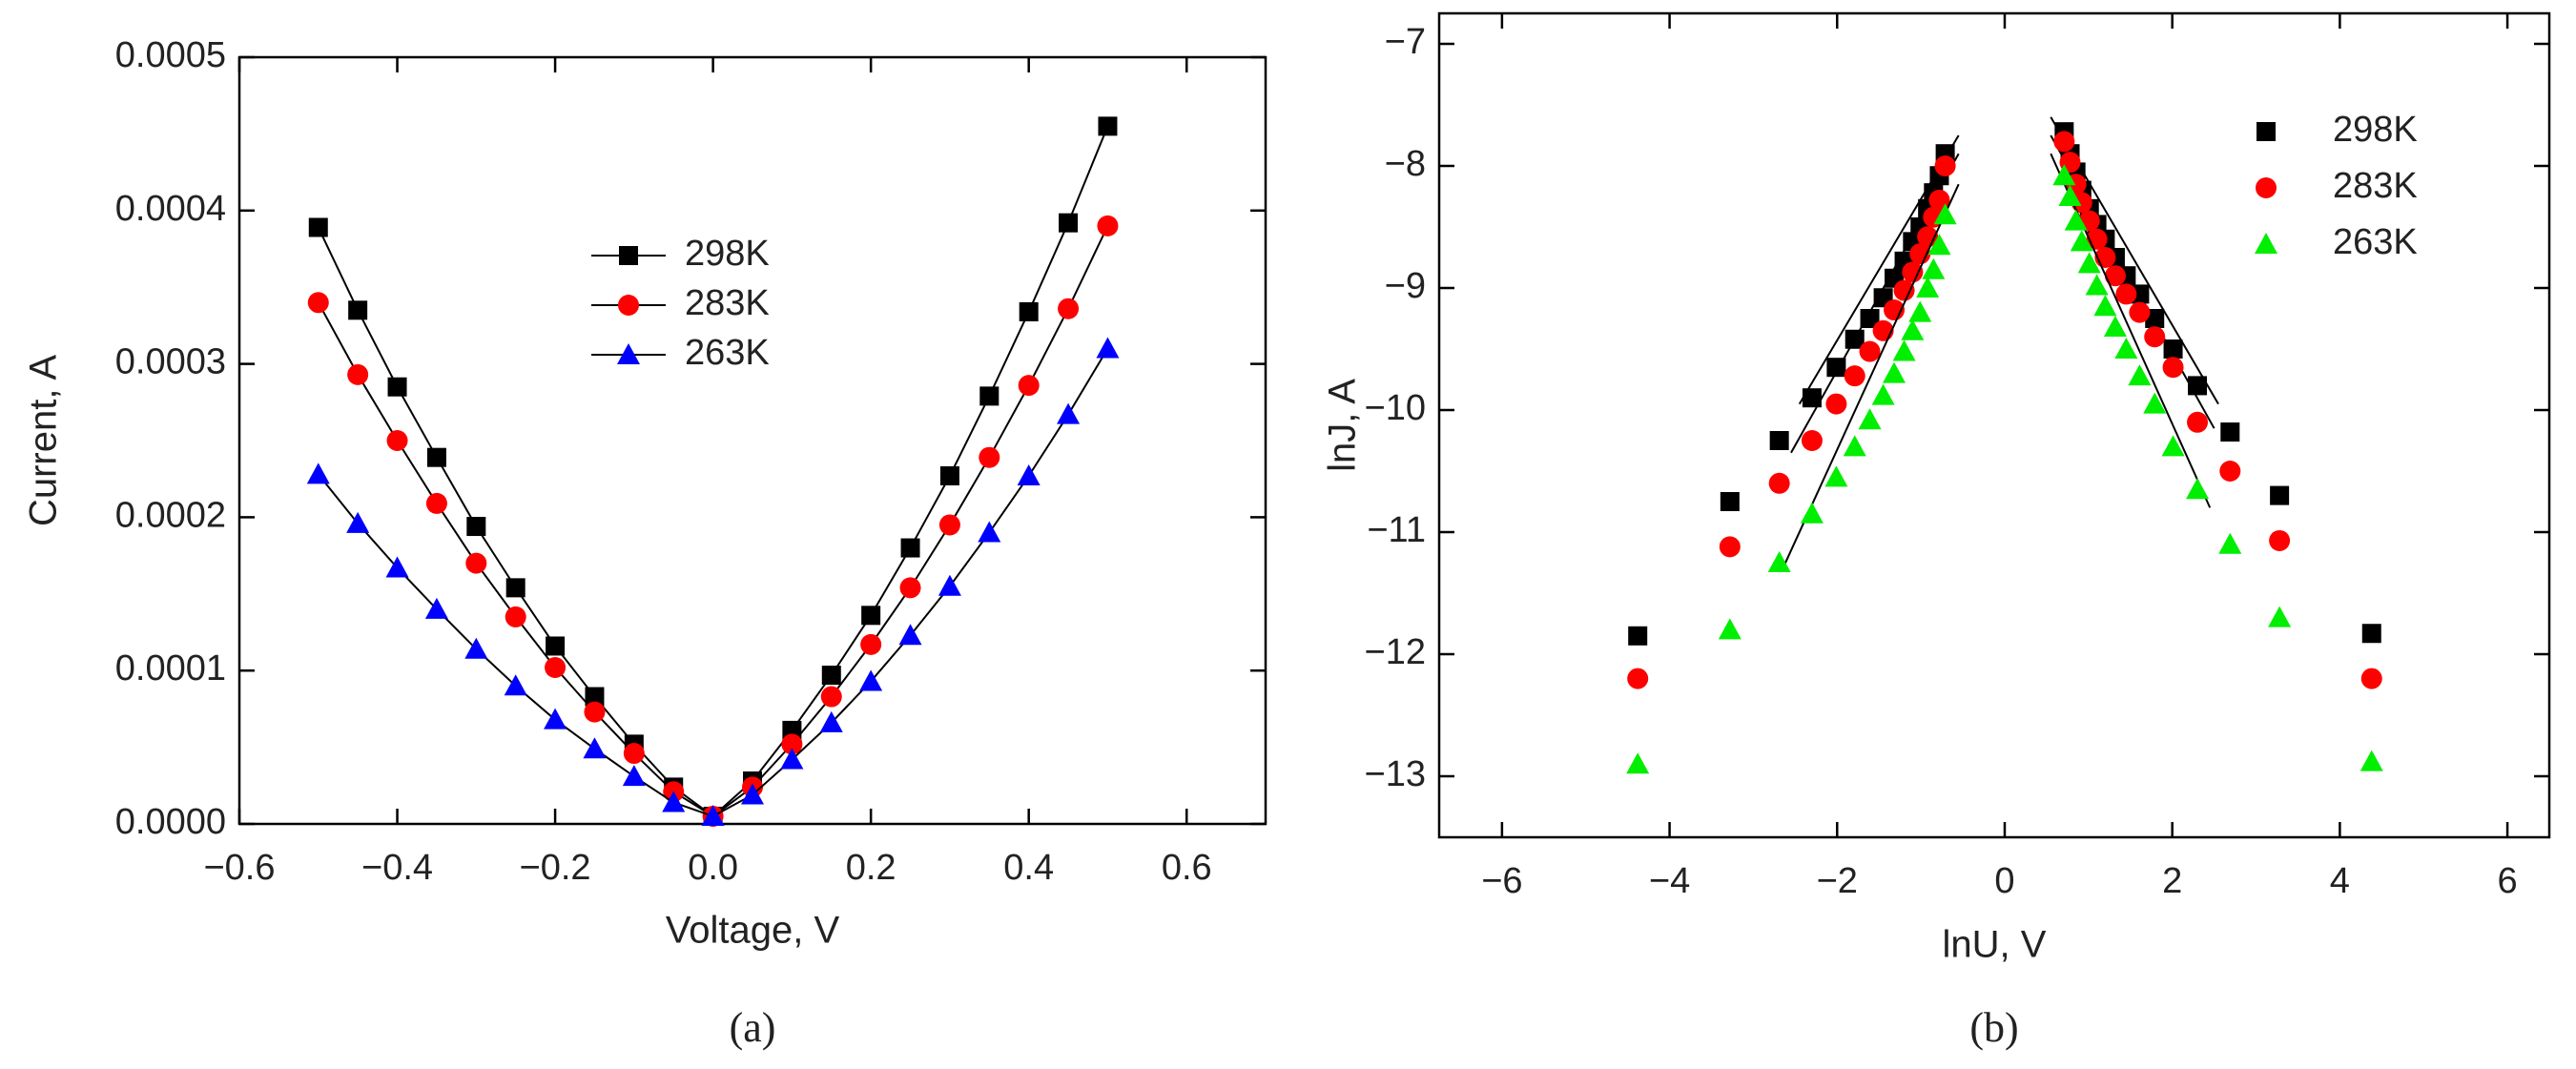 Image resolution: width=2576 pixels, height=1069 pixels. What do you see at coordinates (727, 353) in the screenshot?
I see `legend-label: 263K` at bounding box center [727, 353].